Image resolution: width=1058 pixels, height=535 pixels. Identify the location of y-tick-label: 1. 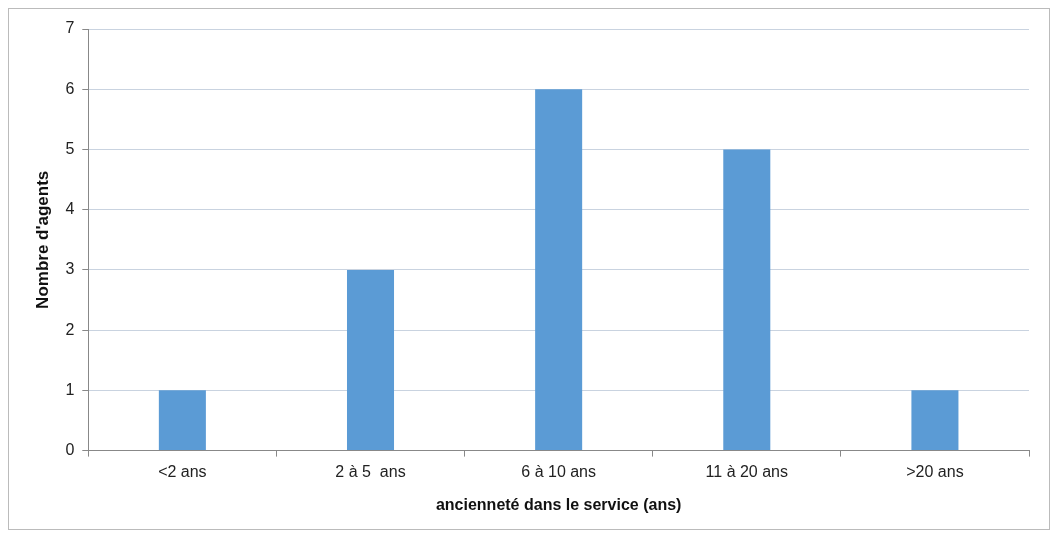
(70, 389).